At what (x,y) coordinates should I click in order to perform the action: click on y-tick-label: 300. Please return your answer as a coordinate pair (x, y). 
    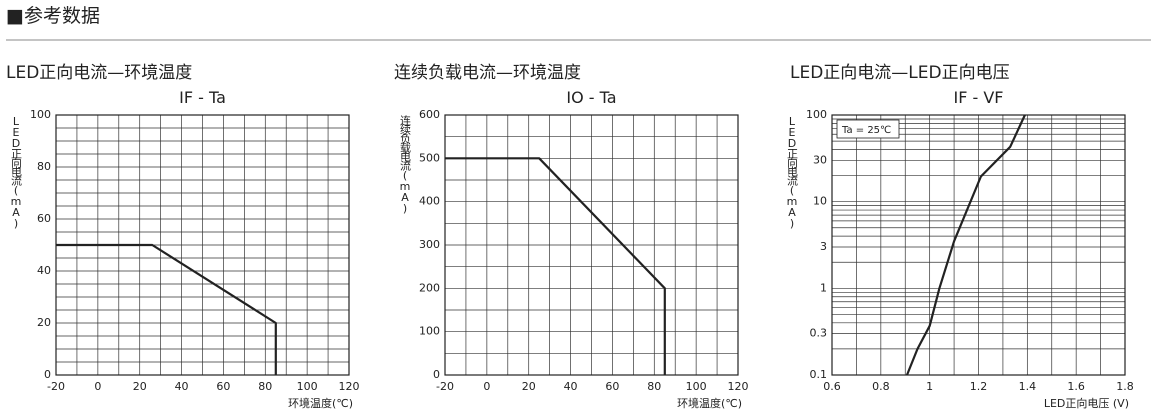
    Looking at the image, I should click on (429, 244).